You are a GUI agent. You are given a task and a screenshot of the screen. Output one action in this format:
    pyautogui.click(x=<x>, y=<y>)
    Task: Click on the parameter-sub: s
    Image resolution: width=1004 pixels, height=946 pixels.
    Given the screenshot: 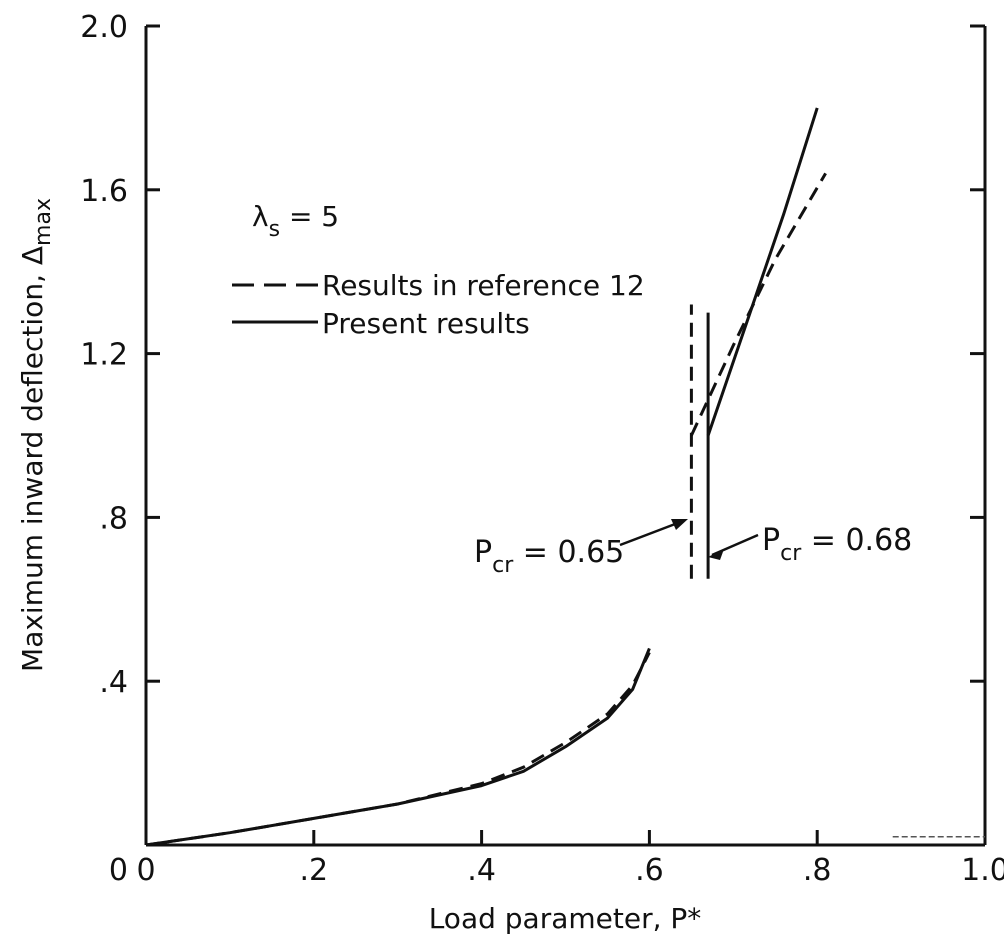 What is the action you would take?
    pyautogui.click(x=274, y=229)
    